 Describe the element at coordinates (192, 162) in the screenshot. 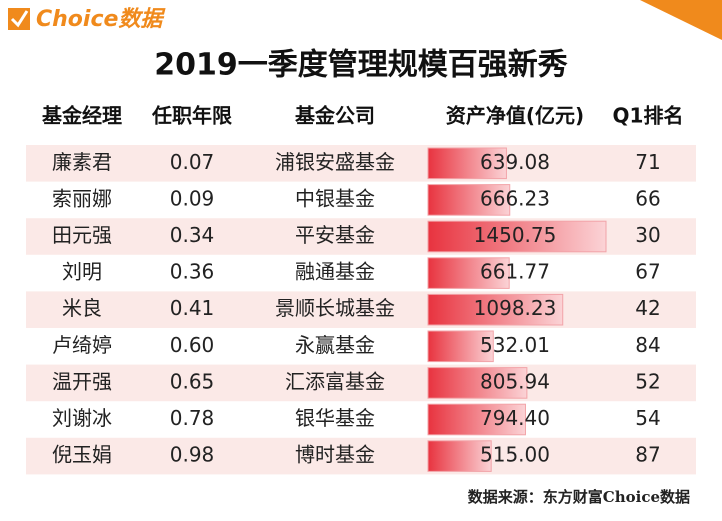

I see `cell: 0.07` at that location.